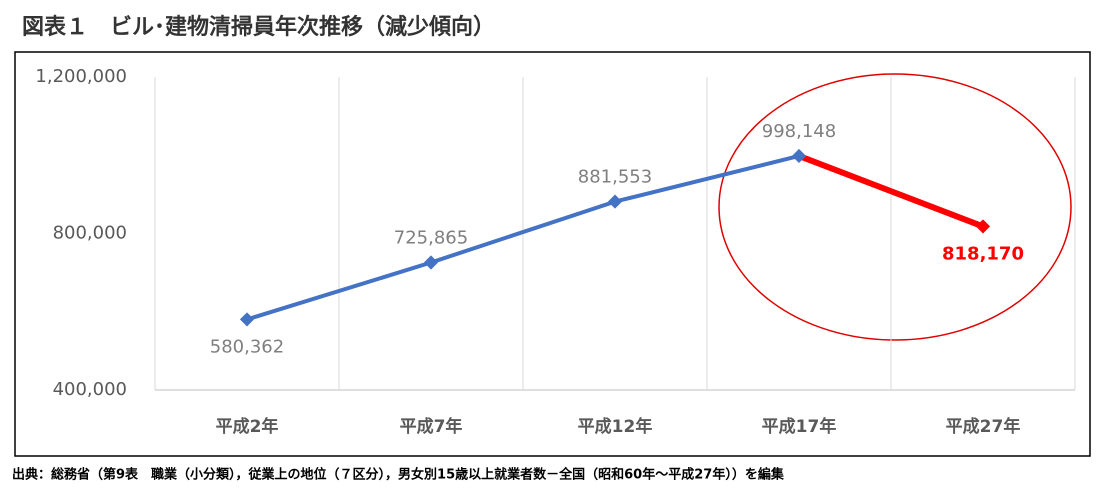 The width and height of the screenshot is (1105, 499). Describe the element at coordinates (90, 233) in the screenshot. I see `y-tick-label: 800,000` at that location.